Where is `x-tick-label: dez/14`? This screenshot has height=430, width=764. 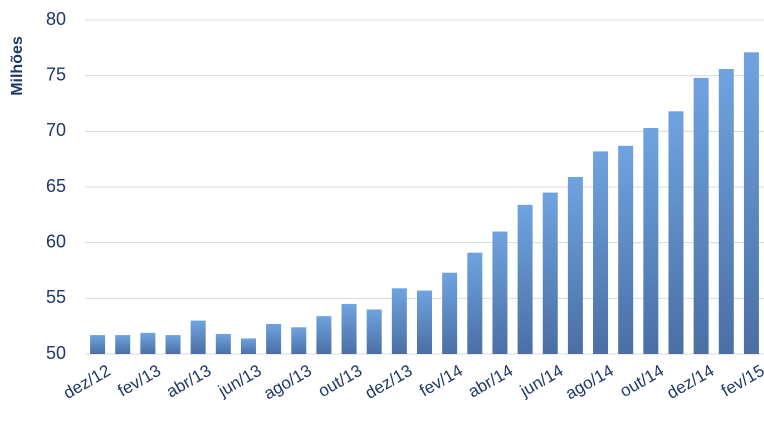 x-tick-label: dez/14 is located at coordinates (691, 382).